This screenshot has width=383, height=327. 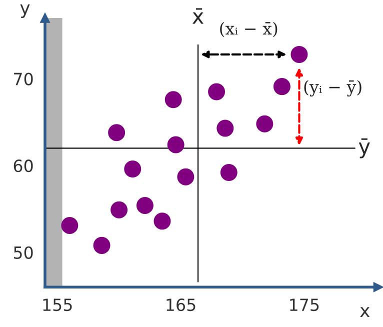 What do you see at coordinates (57, 305) in the screenshot?
I see `x-tick-label: 155` at bounding box center [57, 305].